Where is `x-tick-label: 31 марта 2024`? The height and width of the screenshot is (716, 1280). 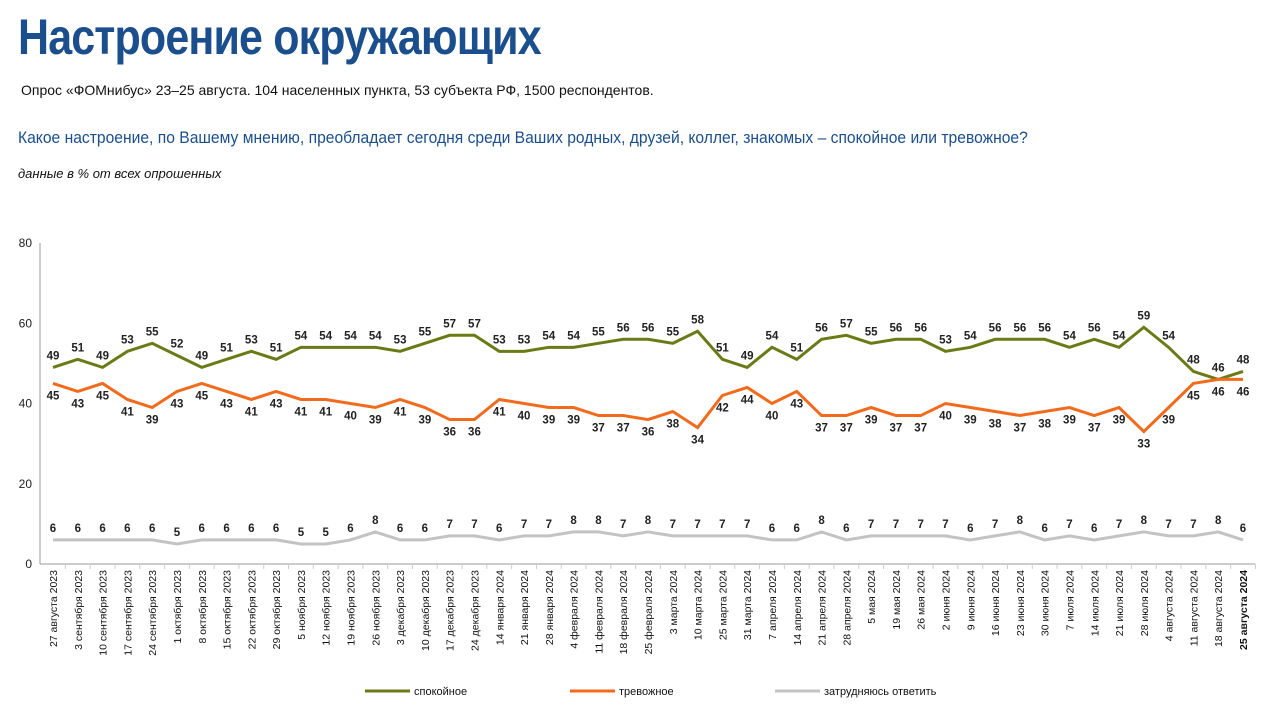
x-tick-label: 31 марта 2024 is located at coordinates (748, 605).